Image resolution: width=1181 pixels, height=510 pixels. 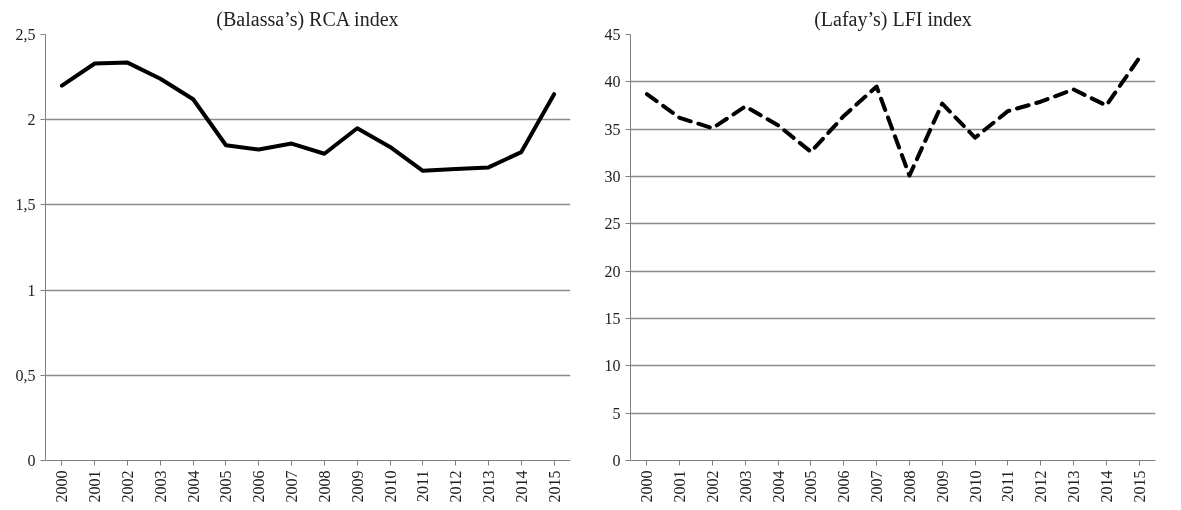 What do you see at coordinates (616, 413) in the screenshot?
I see `y-tick-label: 5` at bounding box center [616, 413].